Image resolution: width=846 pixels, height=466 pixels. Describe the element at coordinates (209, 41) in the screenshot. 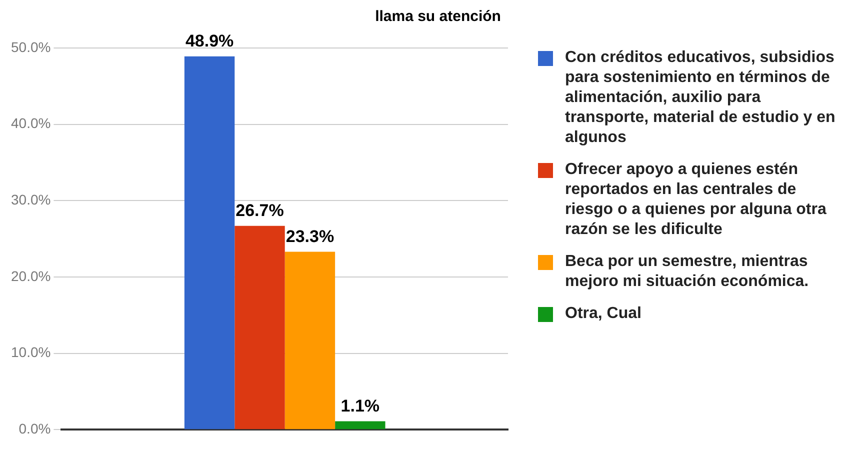

I see `text: 48.9%` at that location.